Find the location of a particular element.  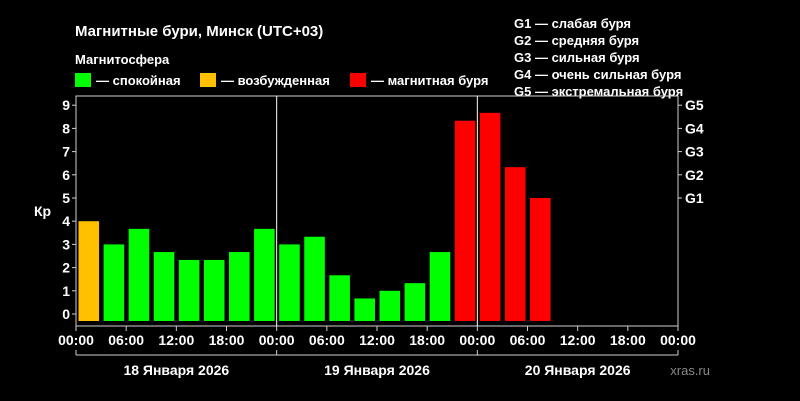

g-tick-label: G4 is located at coordinates (694, 128).